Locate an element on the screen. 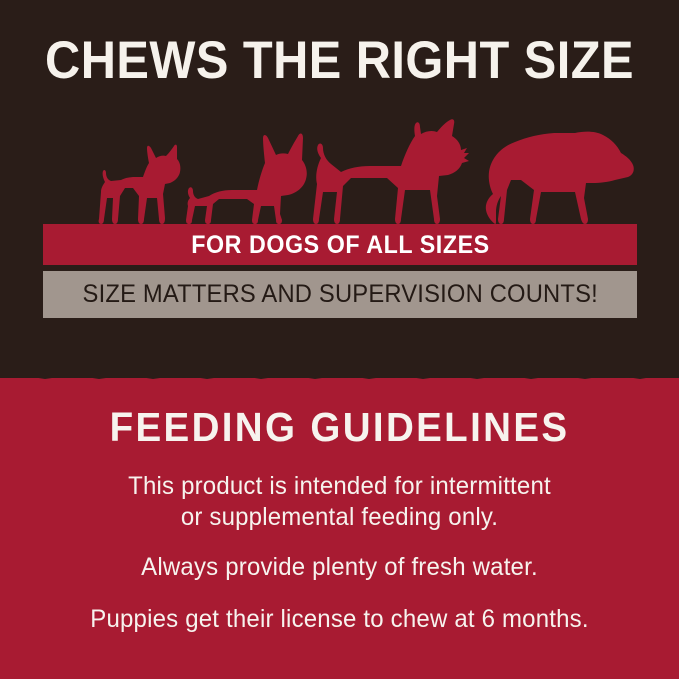 This screenshot has width=679, height=679. guideline-item: Always provide plenty of fresh water. is located at coordinates (339, 567).